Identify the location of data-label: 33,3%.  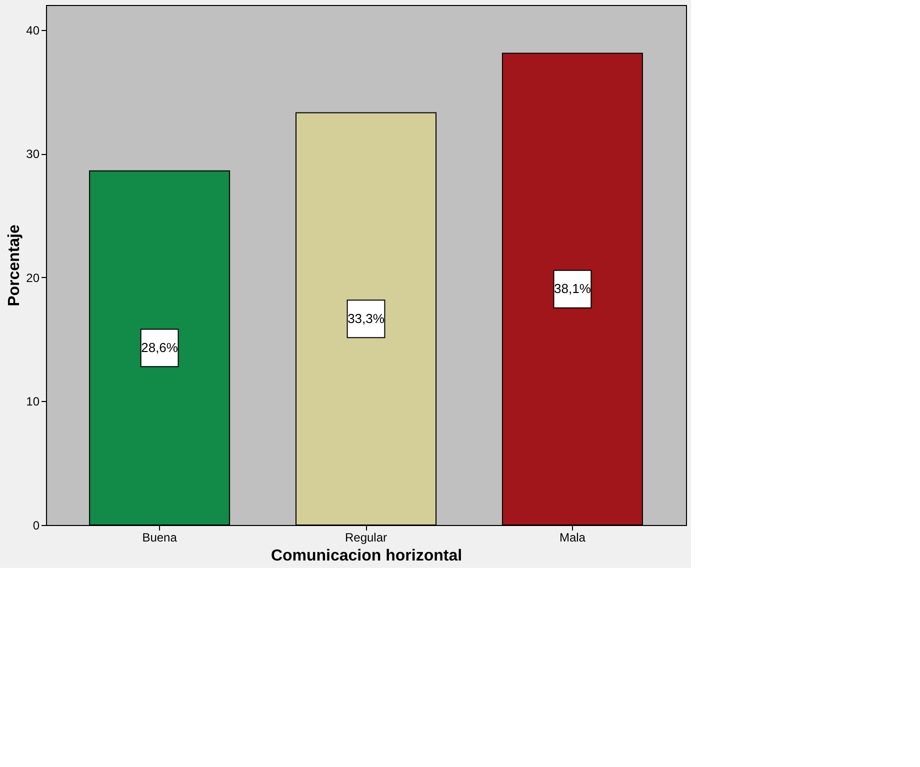
(366, 318).